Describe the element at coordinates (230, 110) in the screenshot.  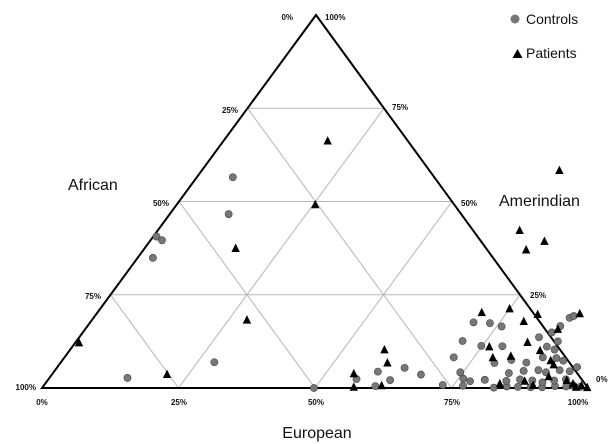
I see `african-tick-25: 25%` at that location.